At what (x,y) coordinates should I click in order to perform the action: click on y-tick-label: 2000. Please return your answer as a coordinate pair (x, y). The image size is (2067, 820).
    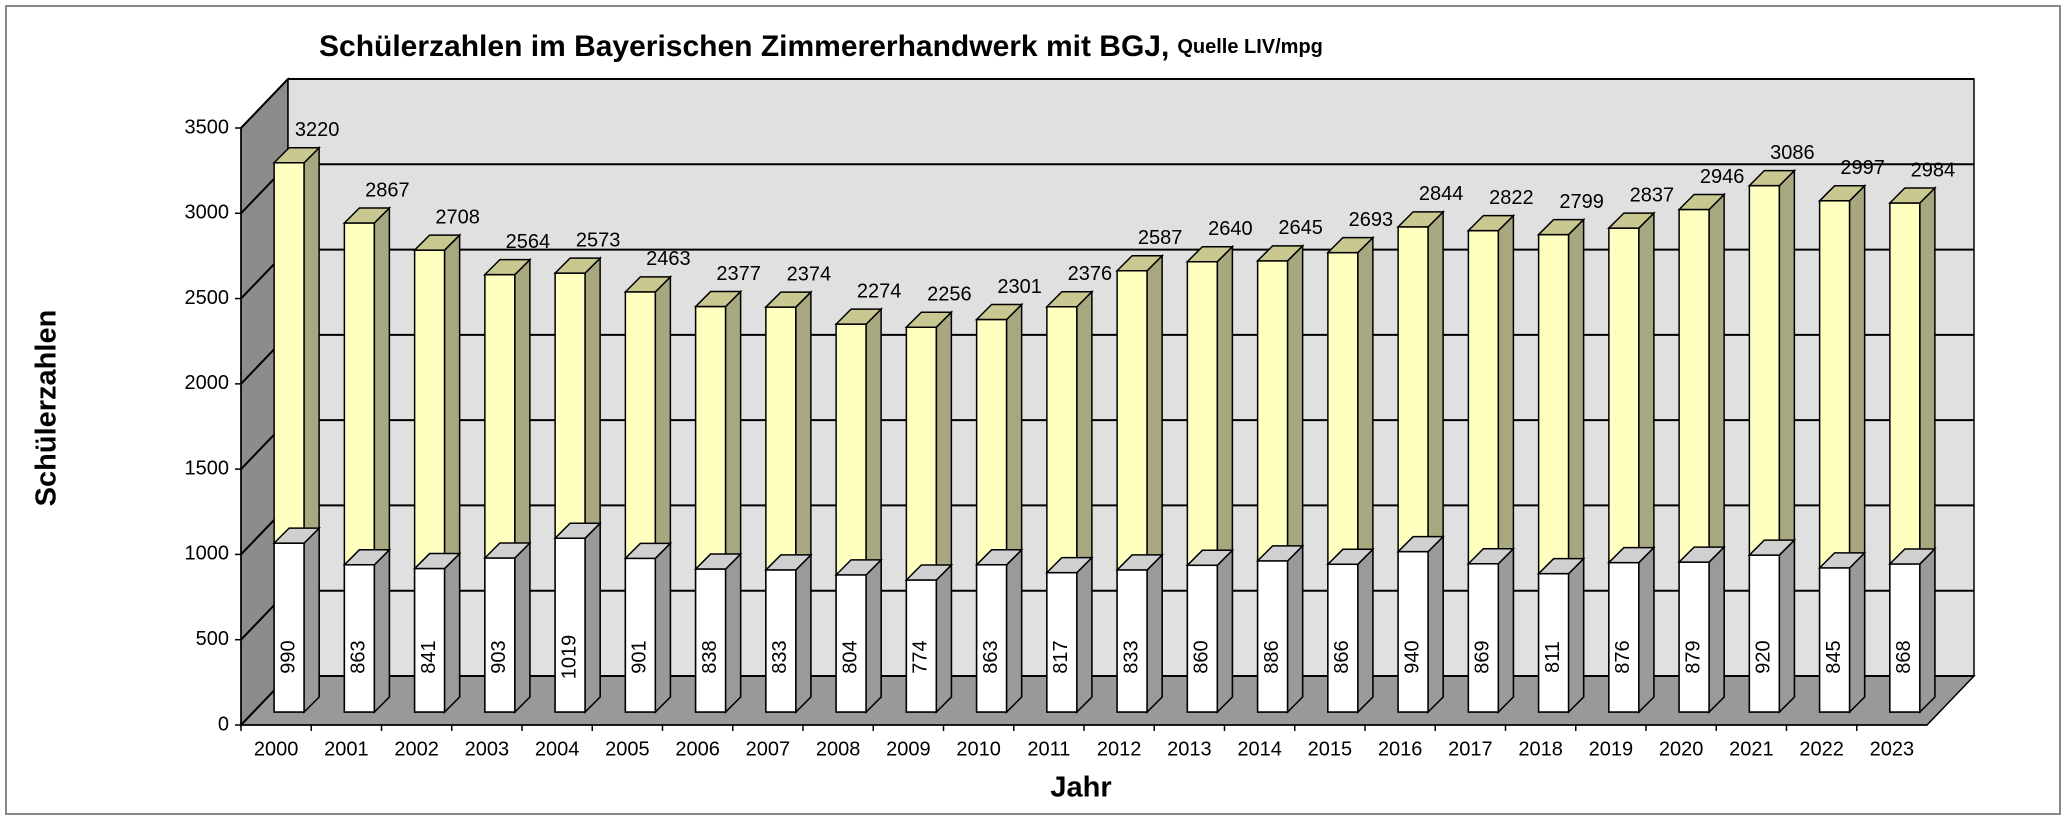
    Looking at the image, I should click on (207, 383).